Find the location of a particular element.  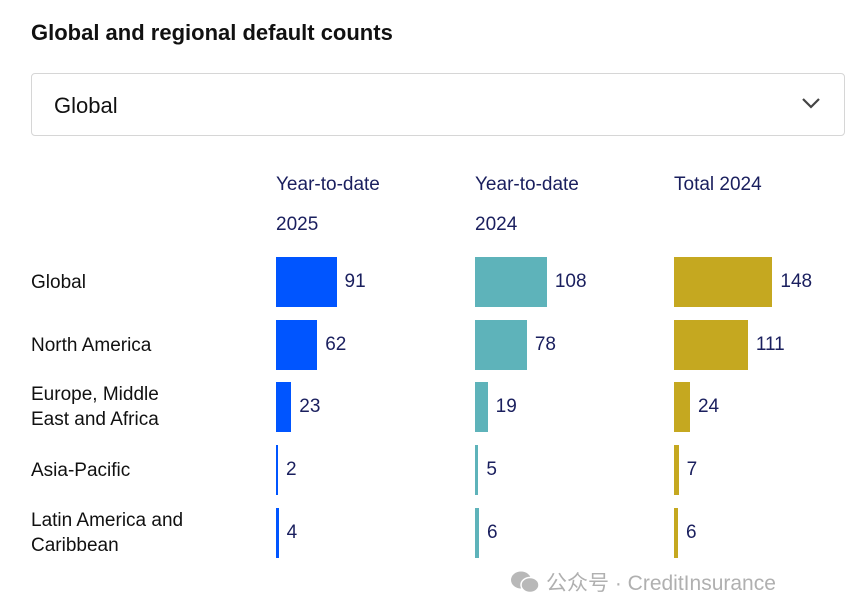

series-header: Year-to-date 2025 is located at coordinates (328, 204).